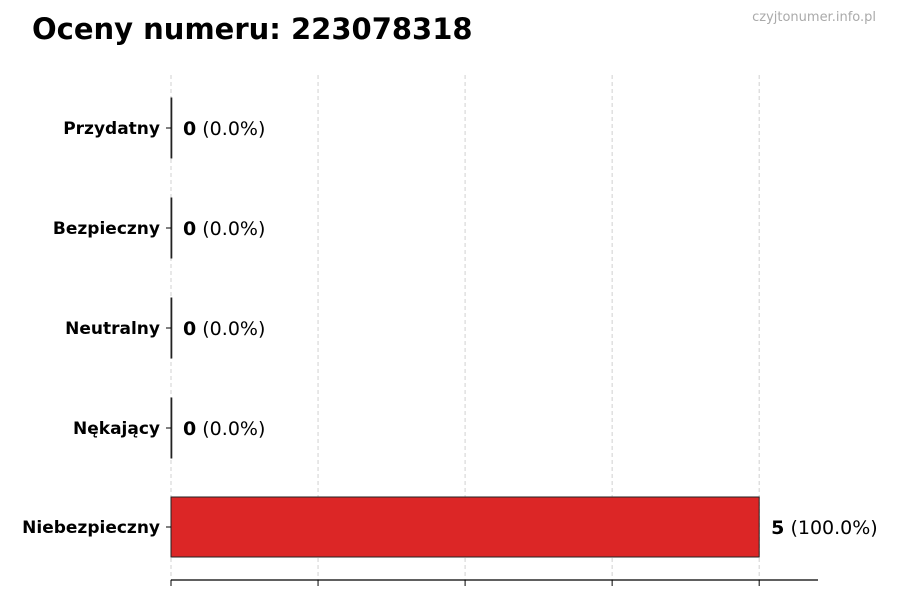 The width and height of the screenshot is (900, 600). I want to click on y-tick-label: Bezpieczny, so click(106, 229).